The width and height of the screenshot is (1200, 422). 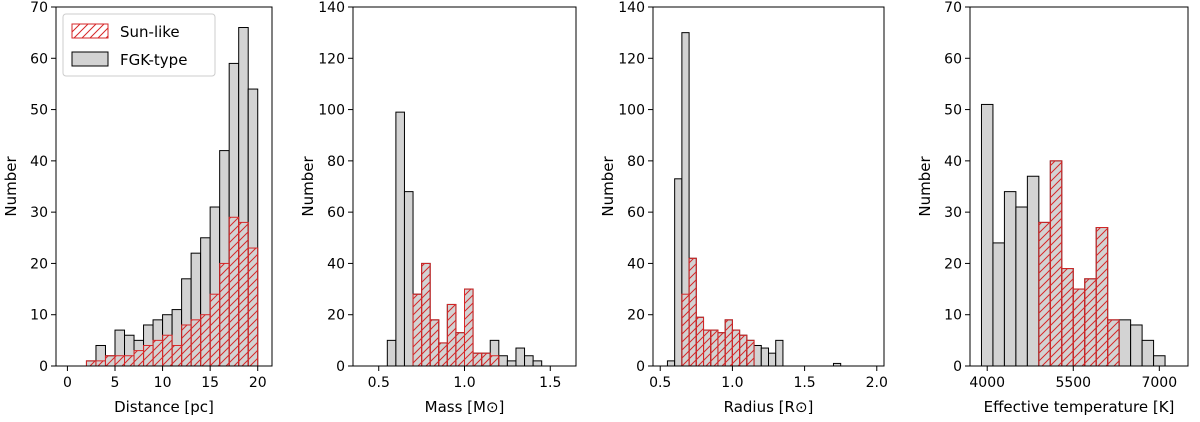 What do you see at coordinates (804, 383) in the screenshot?
I see `x-tick-label-radius-2: 1.5` at bounding box center [804, 383].